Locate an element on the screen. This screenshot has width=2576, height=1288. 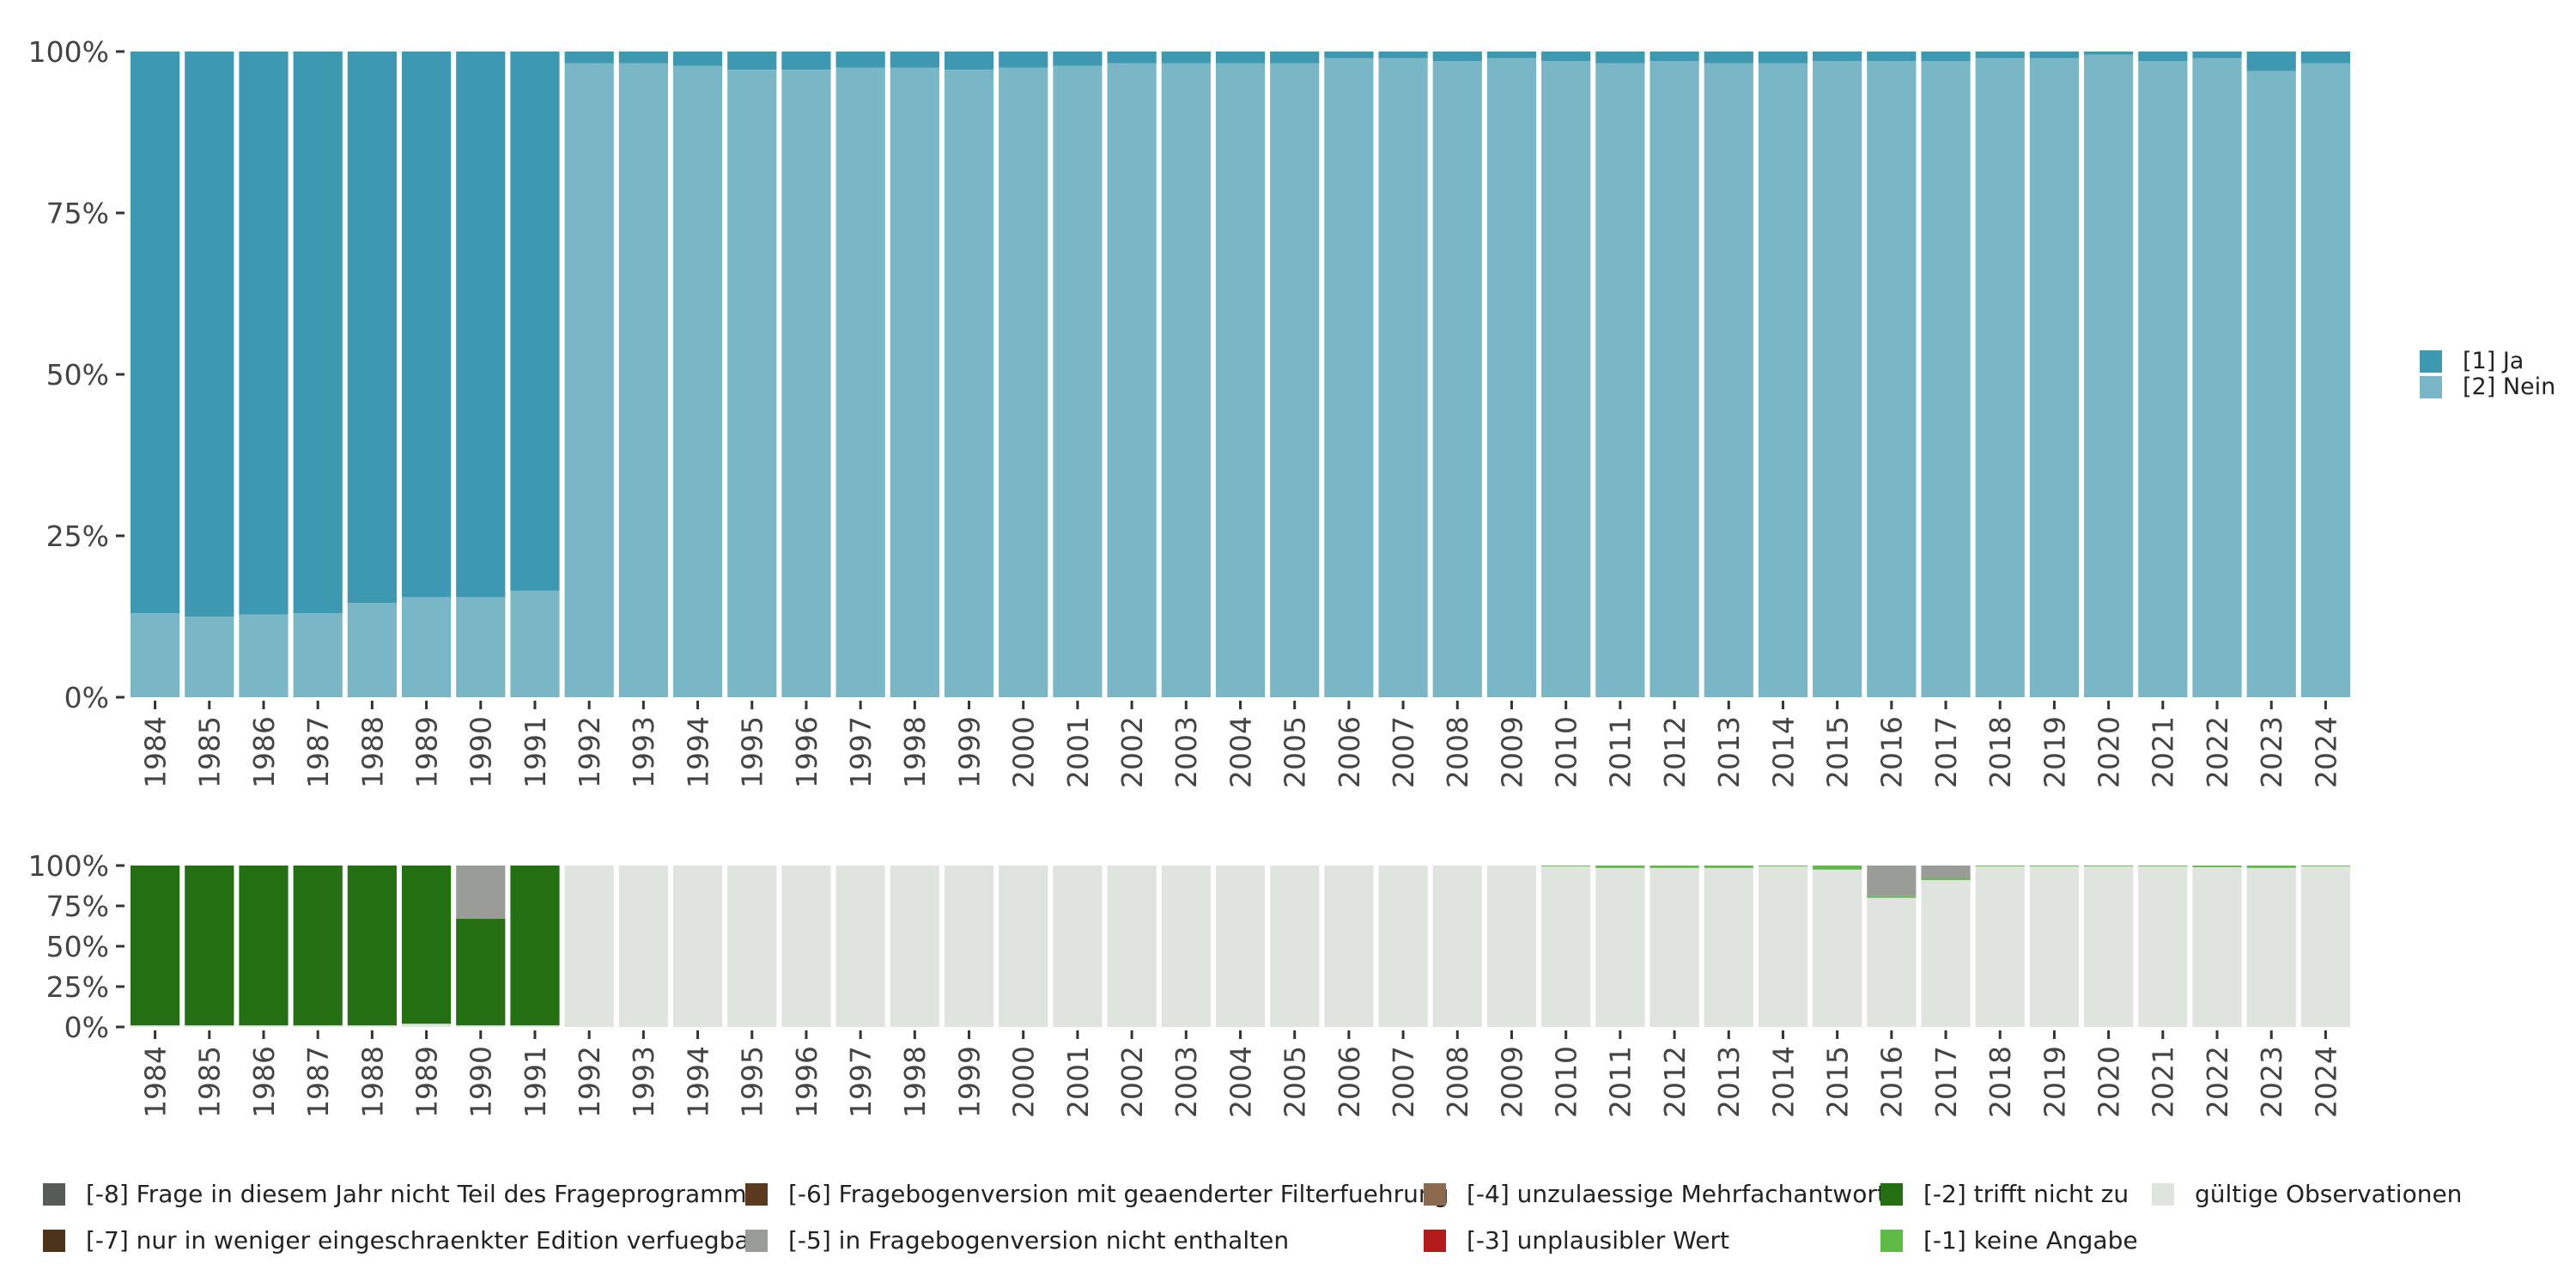
top-x-tick-label: 2024 is located at coordinates (2325, 752).